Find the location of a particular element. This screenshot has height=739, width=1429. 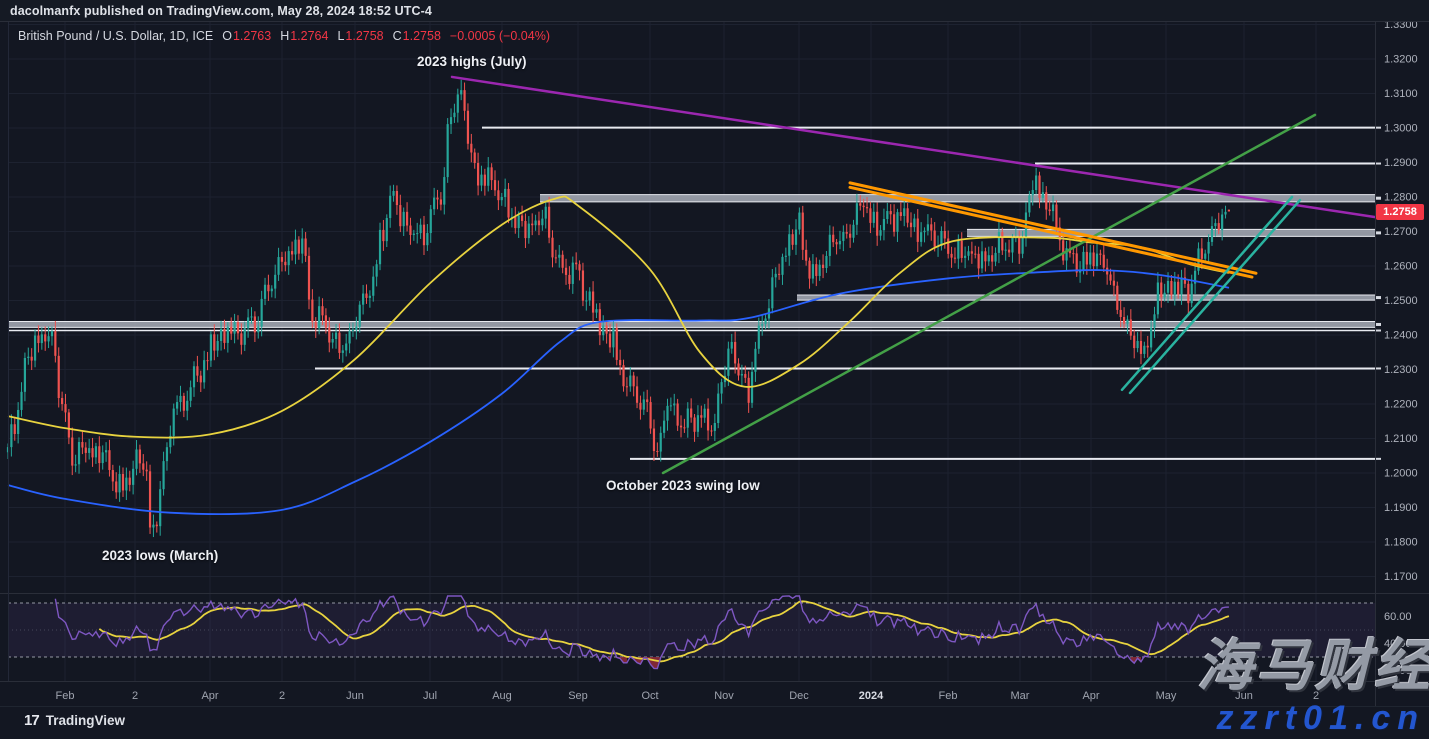

change-value: −0.0005 (−0.04%) is located at coordinates (499, 36).